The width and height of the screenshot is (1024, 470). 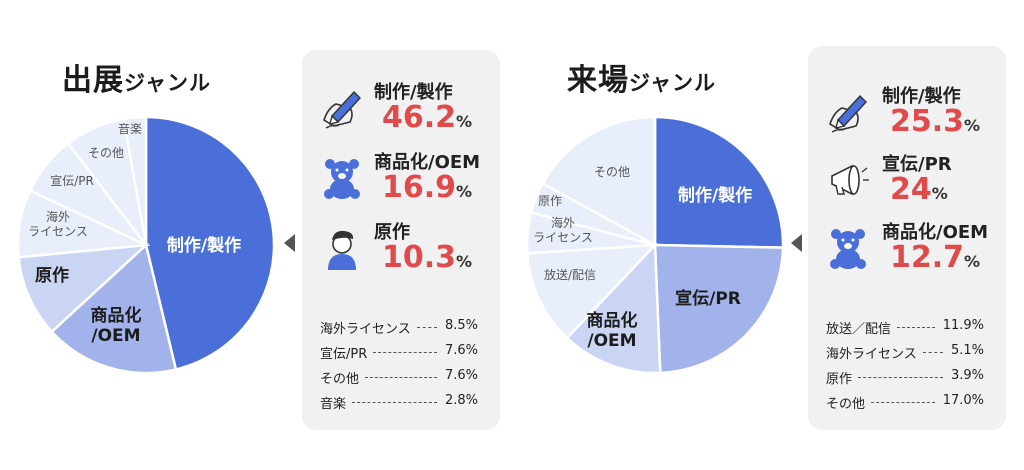 I want to click on featured-value-number: 16.9, so click(x=419, y=187).